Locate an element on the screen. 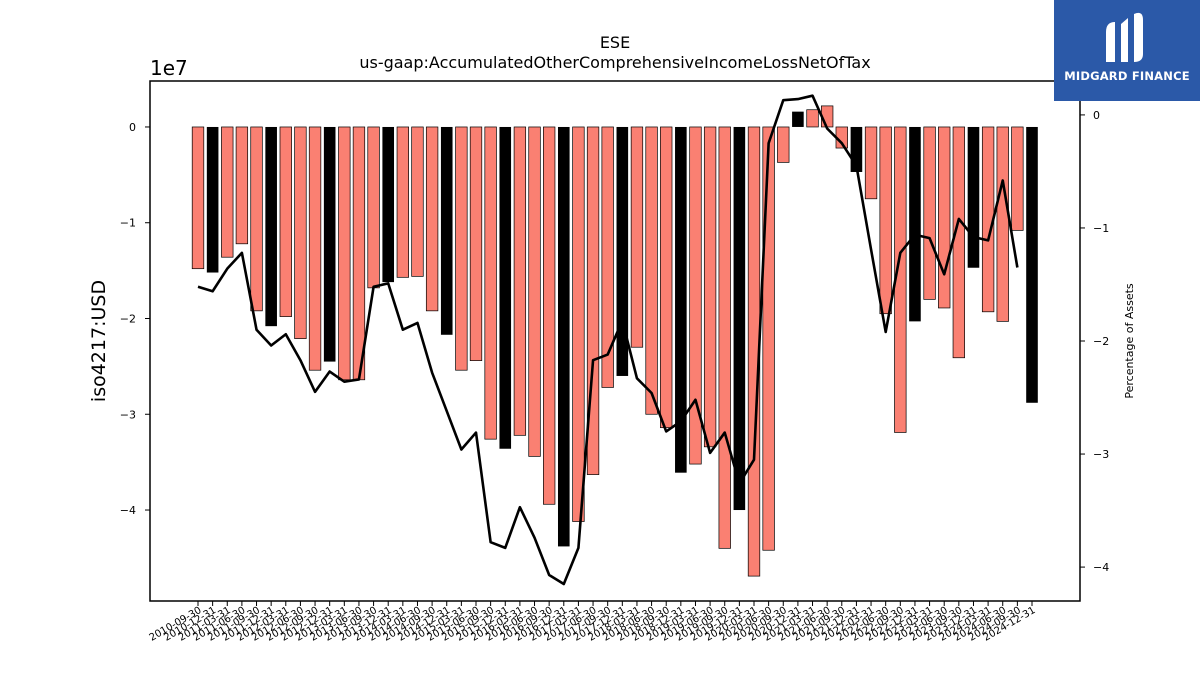  y-scale-label: 1e7 is located at coordinates (169, 68).